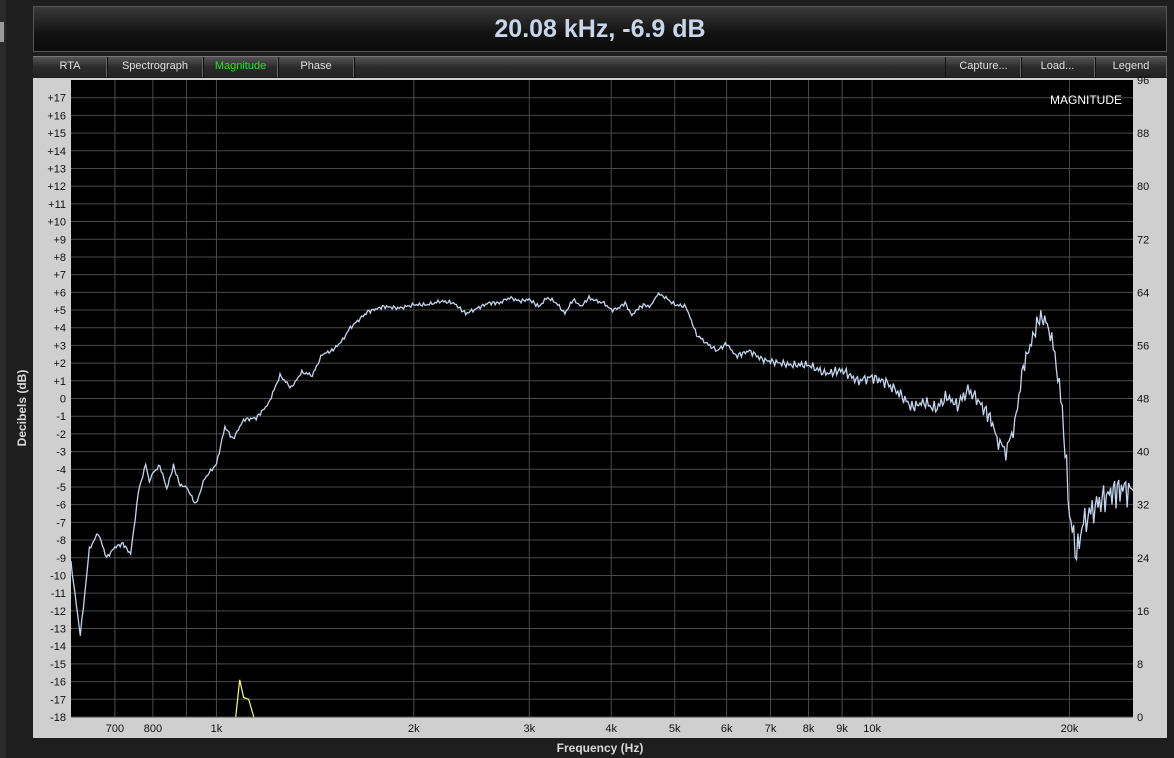 The width and height of the screenshot is (1174, 758). Describe the element at coordinates (809, 729) in the screenshot. I see `x-tick-label: 8k` at that location.